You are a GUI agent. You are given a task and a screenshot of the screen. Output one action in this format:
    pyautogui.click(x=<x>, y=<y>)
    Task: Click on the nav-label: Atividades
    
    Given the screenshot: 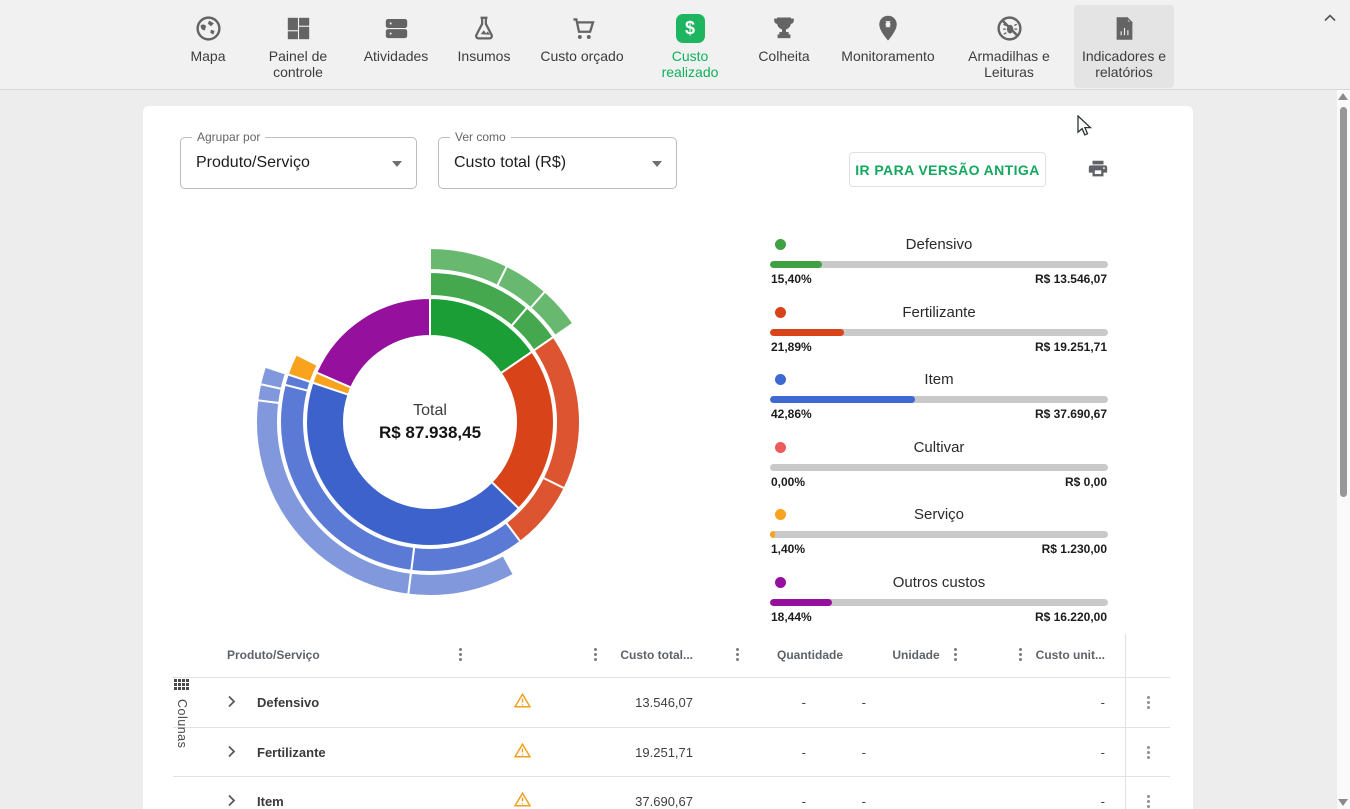 What is the action you would take?
    pyautogui.click(x=396, y=56)
    